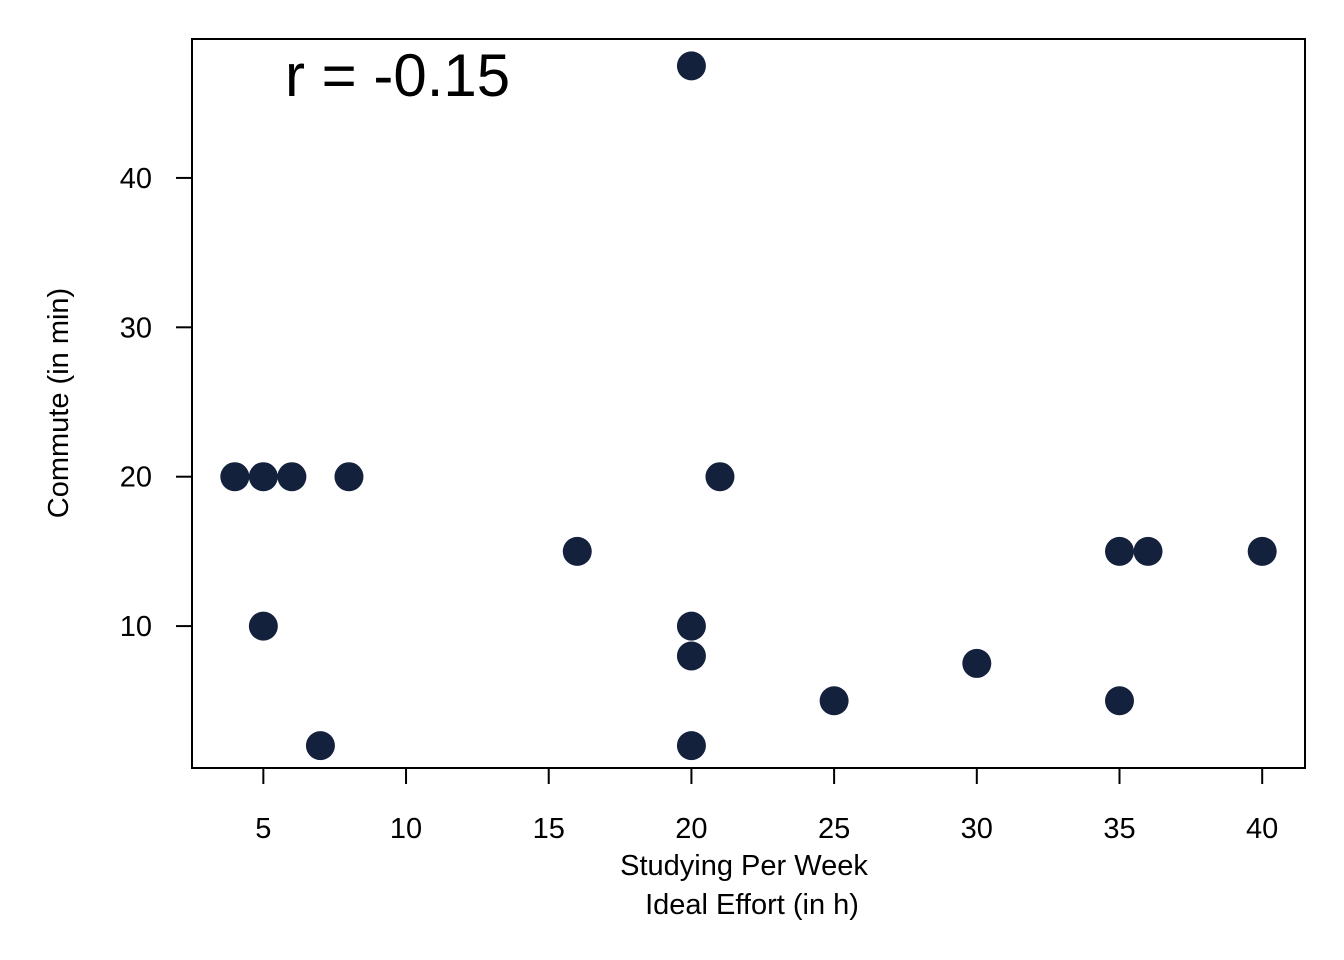 This screenshot has width=1344, height=960. I want to click on y-tick-label: 10, so click(136, 627).